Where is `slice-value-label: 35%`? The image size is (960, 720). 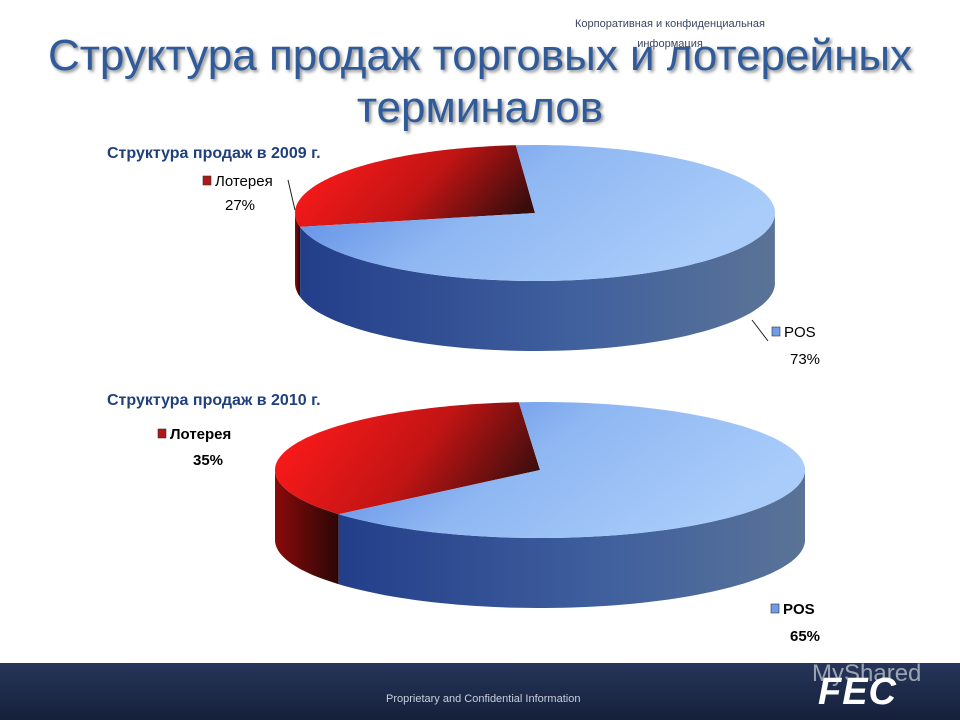
slice-value-label: 35% is located at coordinates (208, 460).